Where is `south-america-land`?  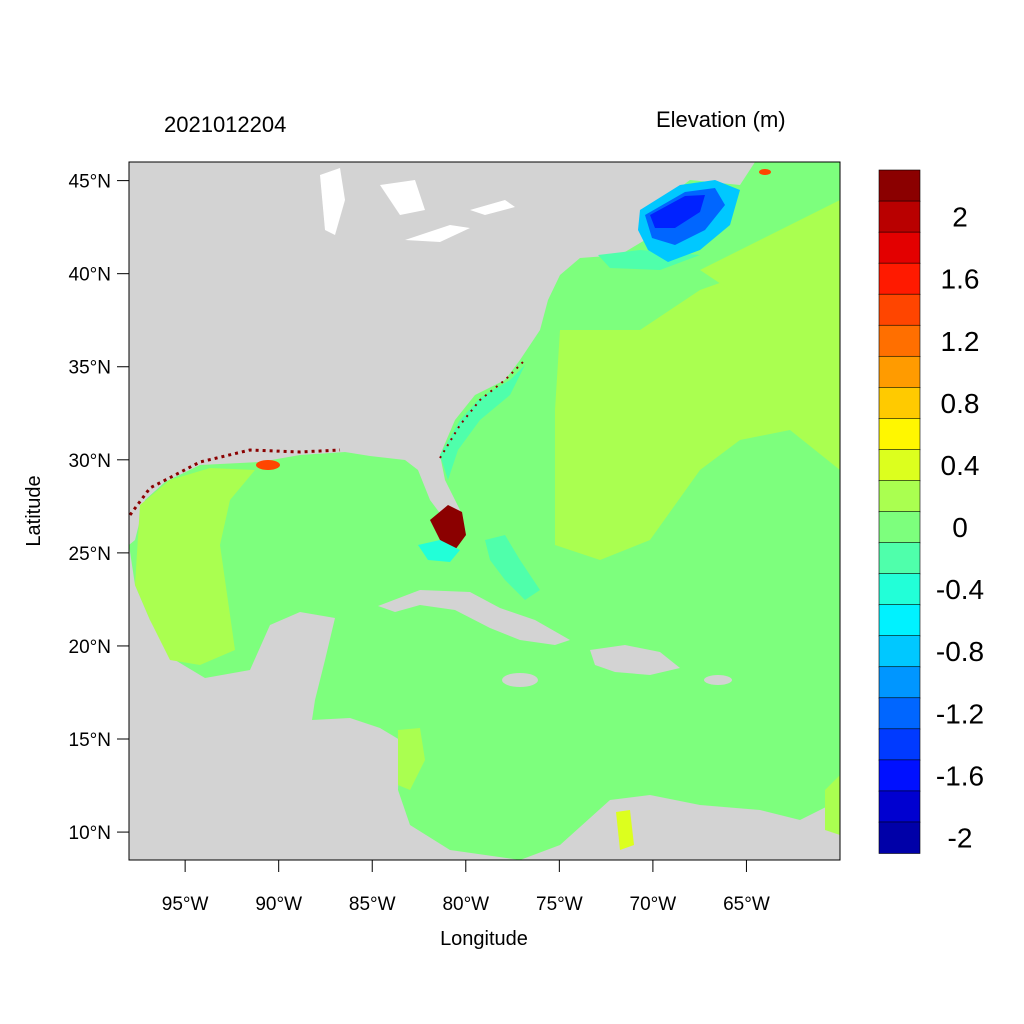
south-america-land is located at coordinates (680, 827).